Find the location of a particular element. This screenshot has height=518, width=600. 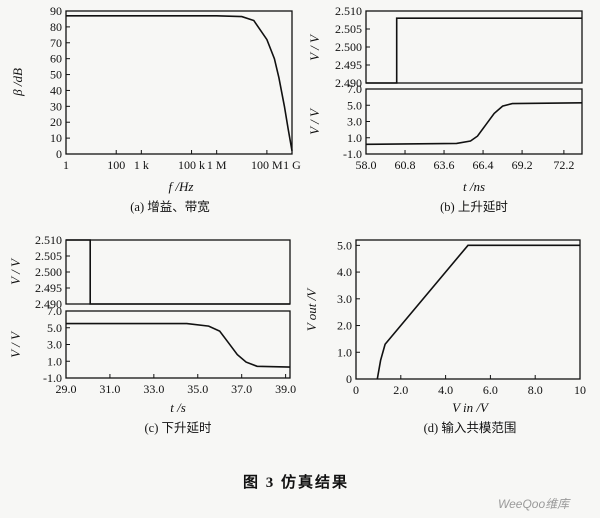

plot-c-top-y-tick-label: 2.490 is located at coordinates (48, 304).